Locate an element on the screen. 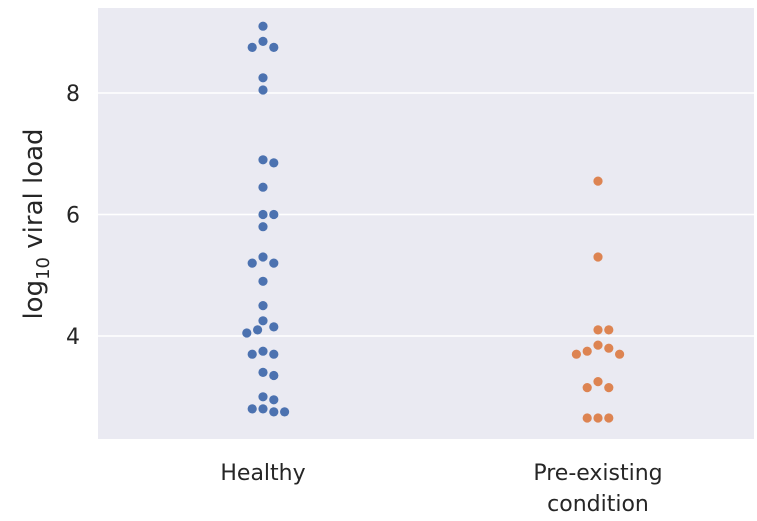 This screenshot has width=757, height=521. y-tick-label: 6 is located at coordinates (73, 216).